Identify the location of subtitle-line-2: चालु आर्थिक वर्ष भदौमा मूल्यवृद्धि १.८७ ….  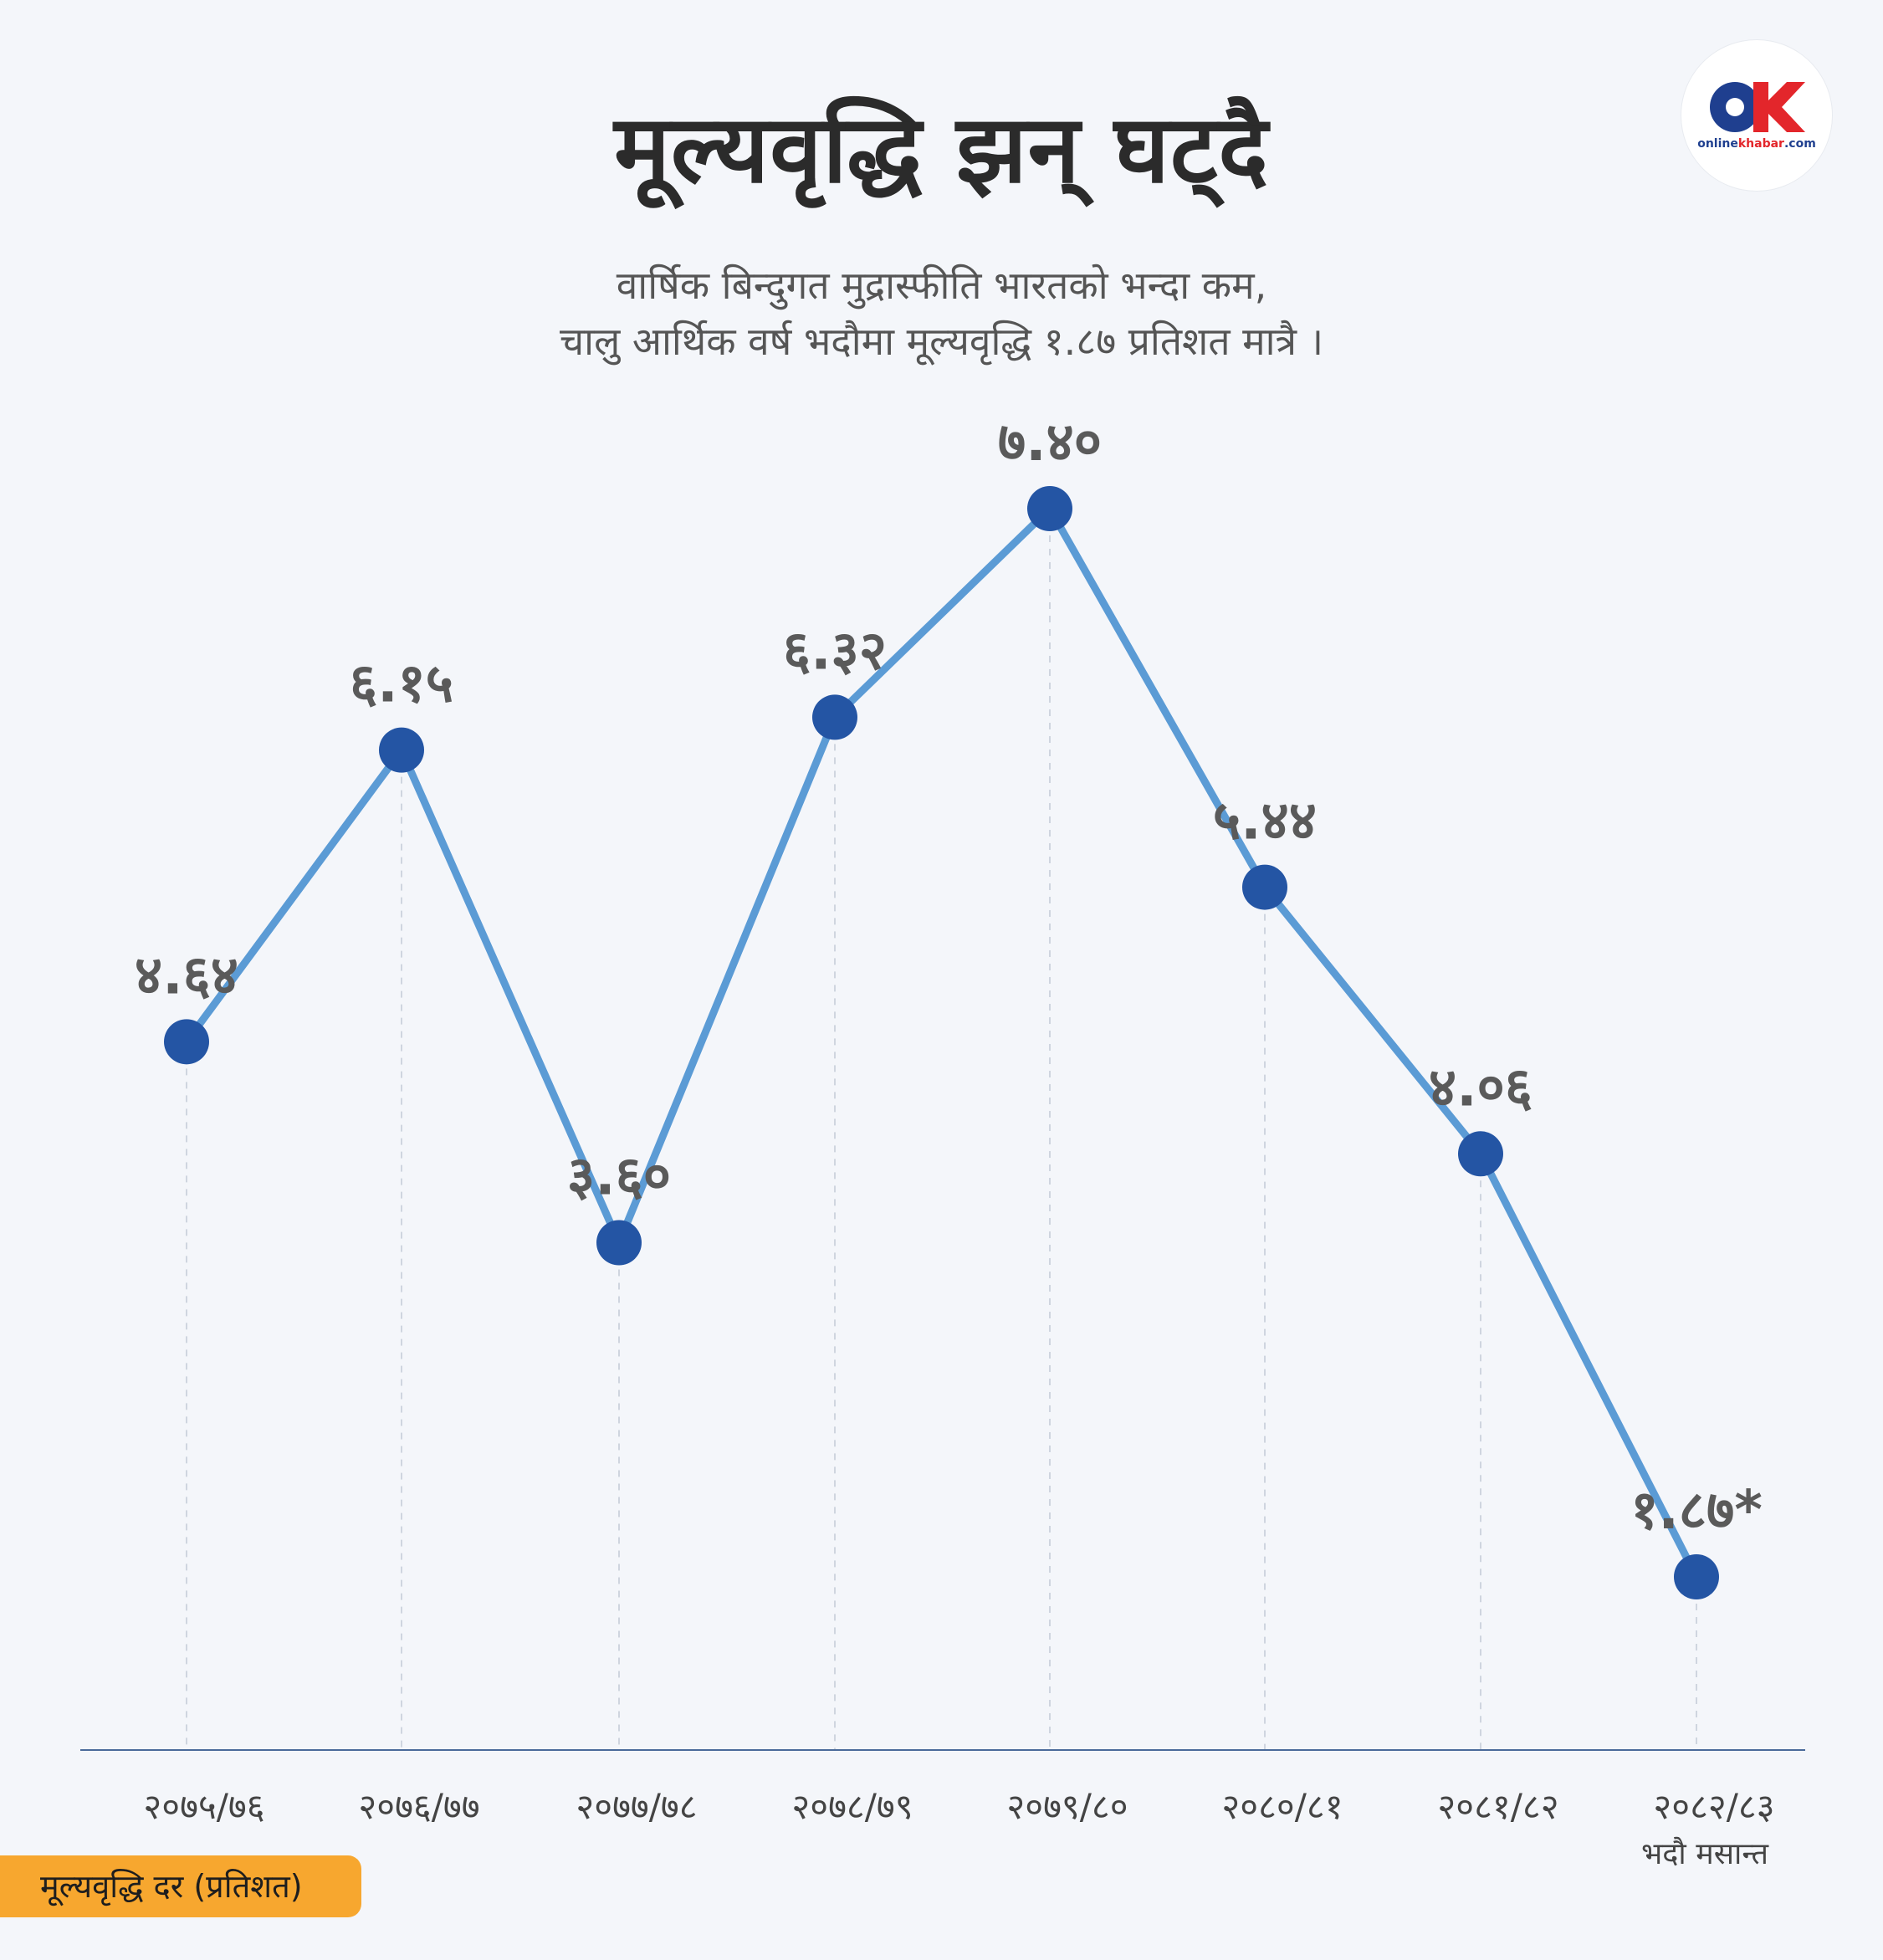
(941, 341).